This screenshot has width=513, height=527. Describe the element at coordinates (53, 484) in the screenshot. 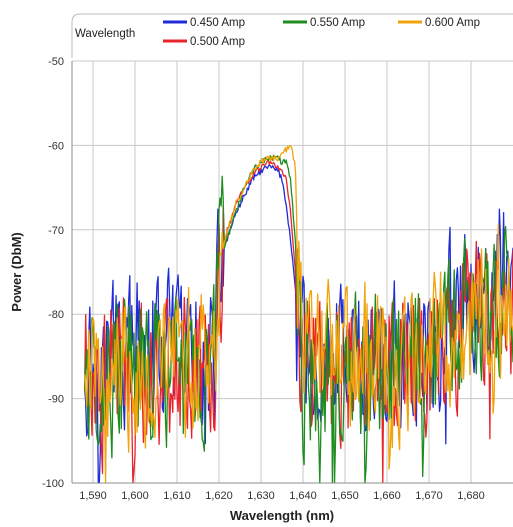

I see `y-tick-label: -100` at that location.